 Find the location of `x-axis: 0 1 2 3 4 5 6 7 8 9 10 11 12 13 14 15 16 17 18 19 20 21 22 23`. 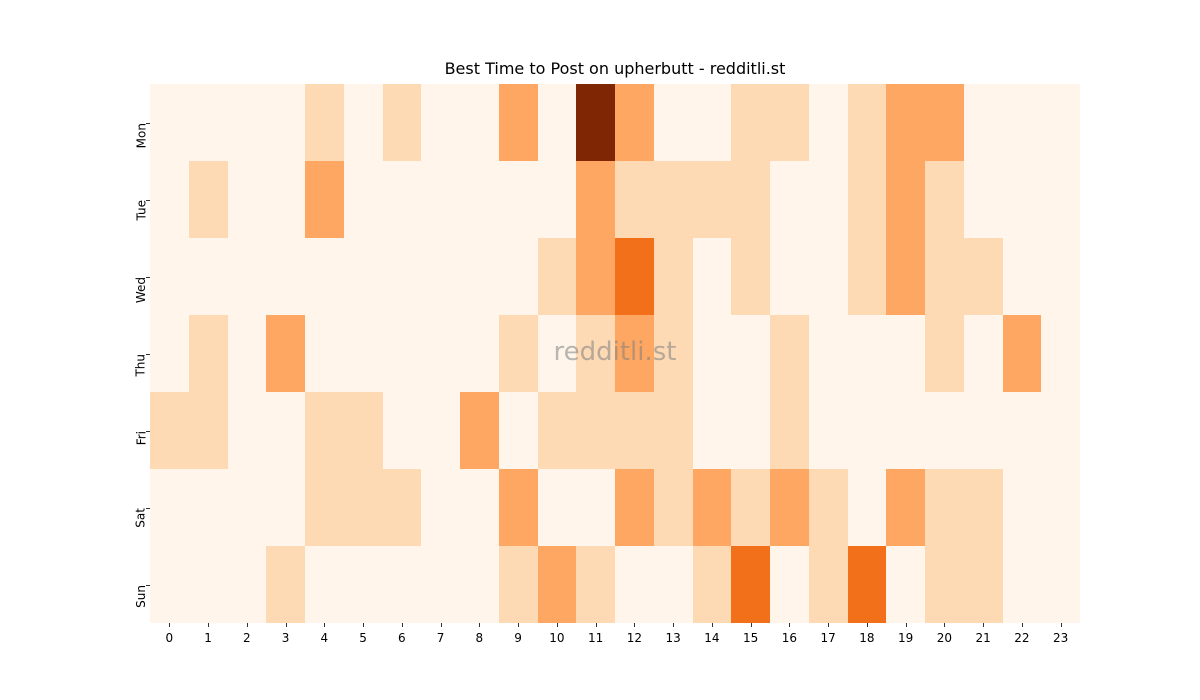

x-axis: 0 1 2 3 4 5 6 7 8 9 10 11 12 13 14 15 16 17 18 19 20 21 22 23 is located at coordinates (615, 638).